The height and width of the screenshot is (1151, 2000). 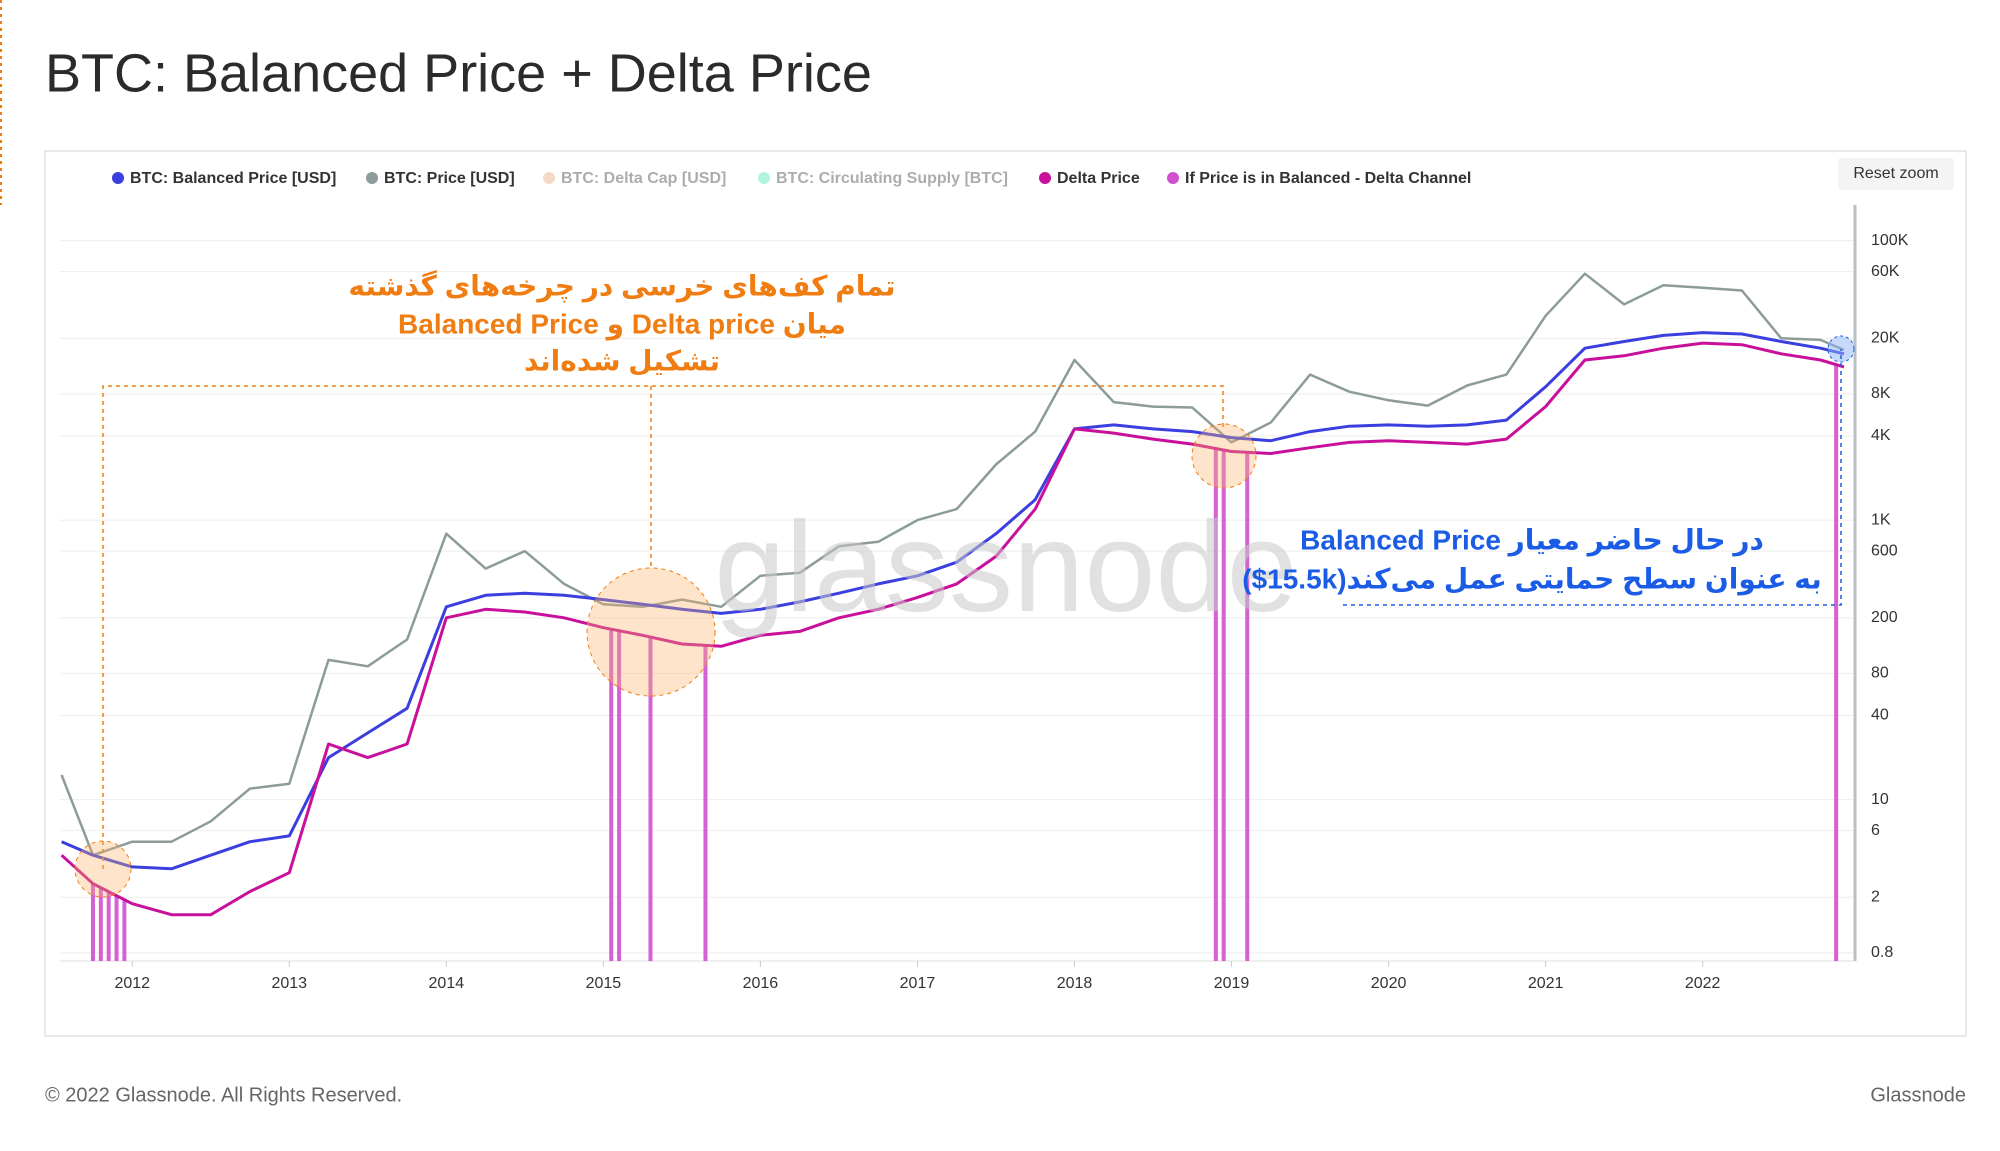 I want to click on legend-item: If Price is in Balanced - Delta Channel, so click(x=1319, y=178).